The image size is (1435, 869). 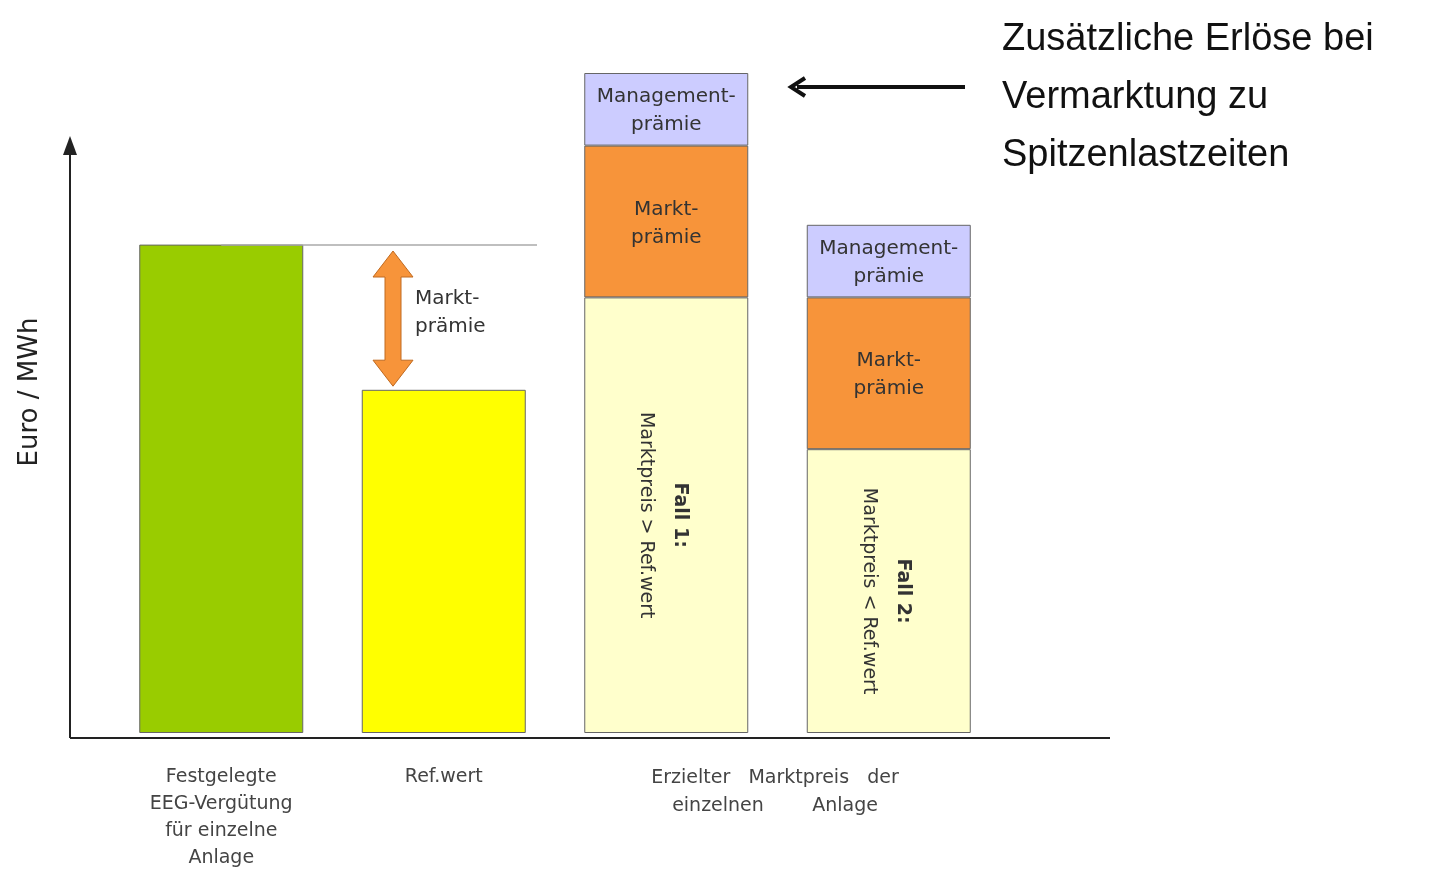 I want to click on x-tick-label: Festgelegte EEG-Vergütung für einzelne Anlage, so click(x=221, y=815).